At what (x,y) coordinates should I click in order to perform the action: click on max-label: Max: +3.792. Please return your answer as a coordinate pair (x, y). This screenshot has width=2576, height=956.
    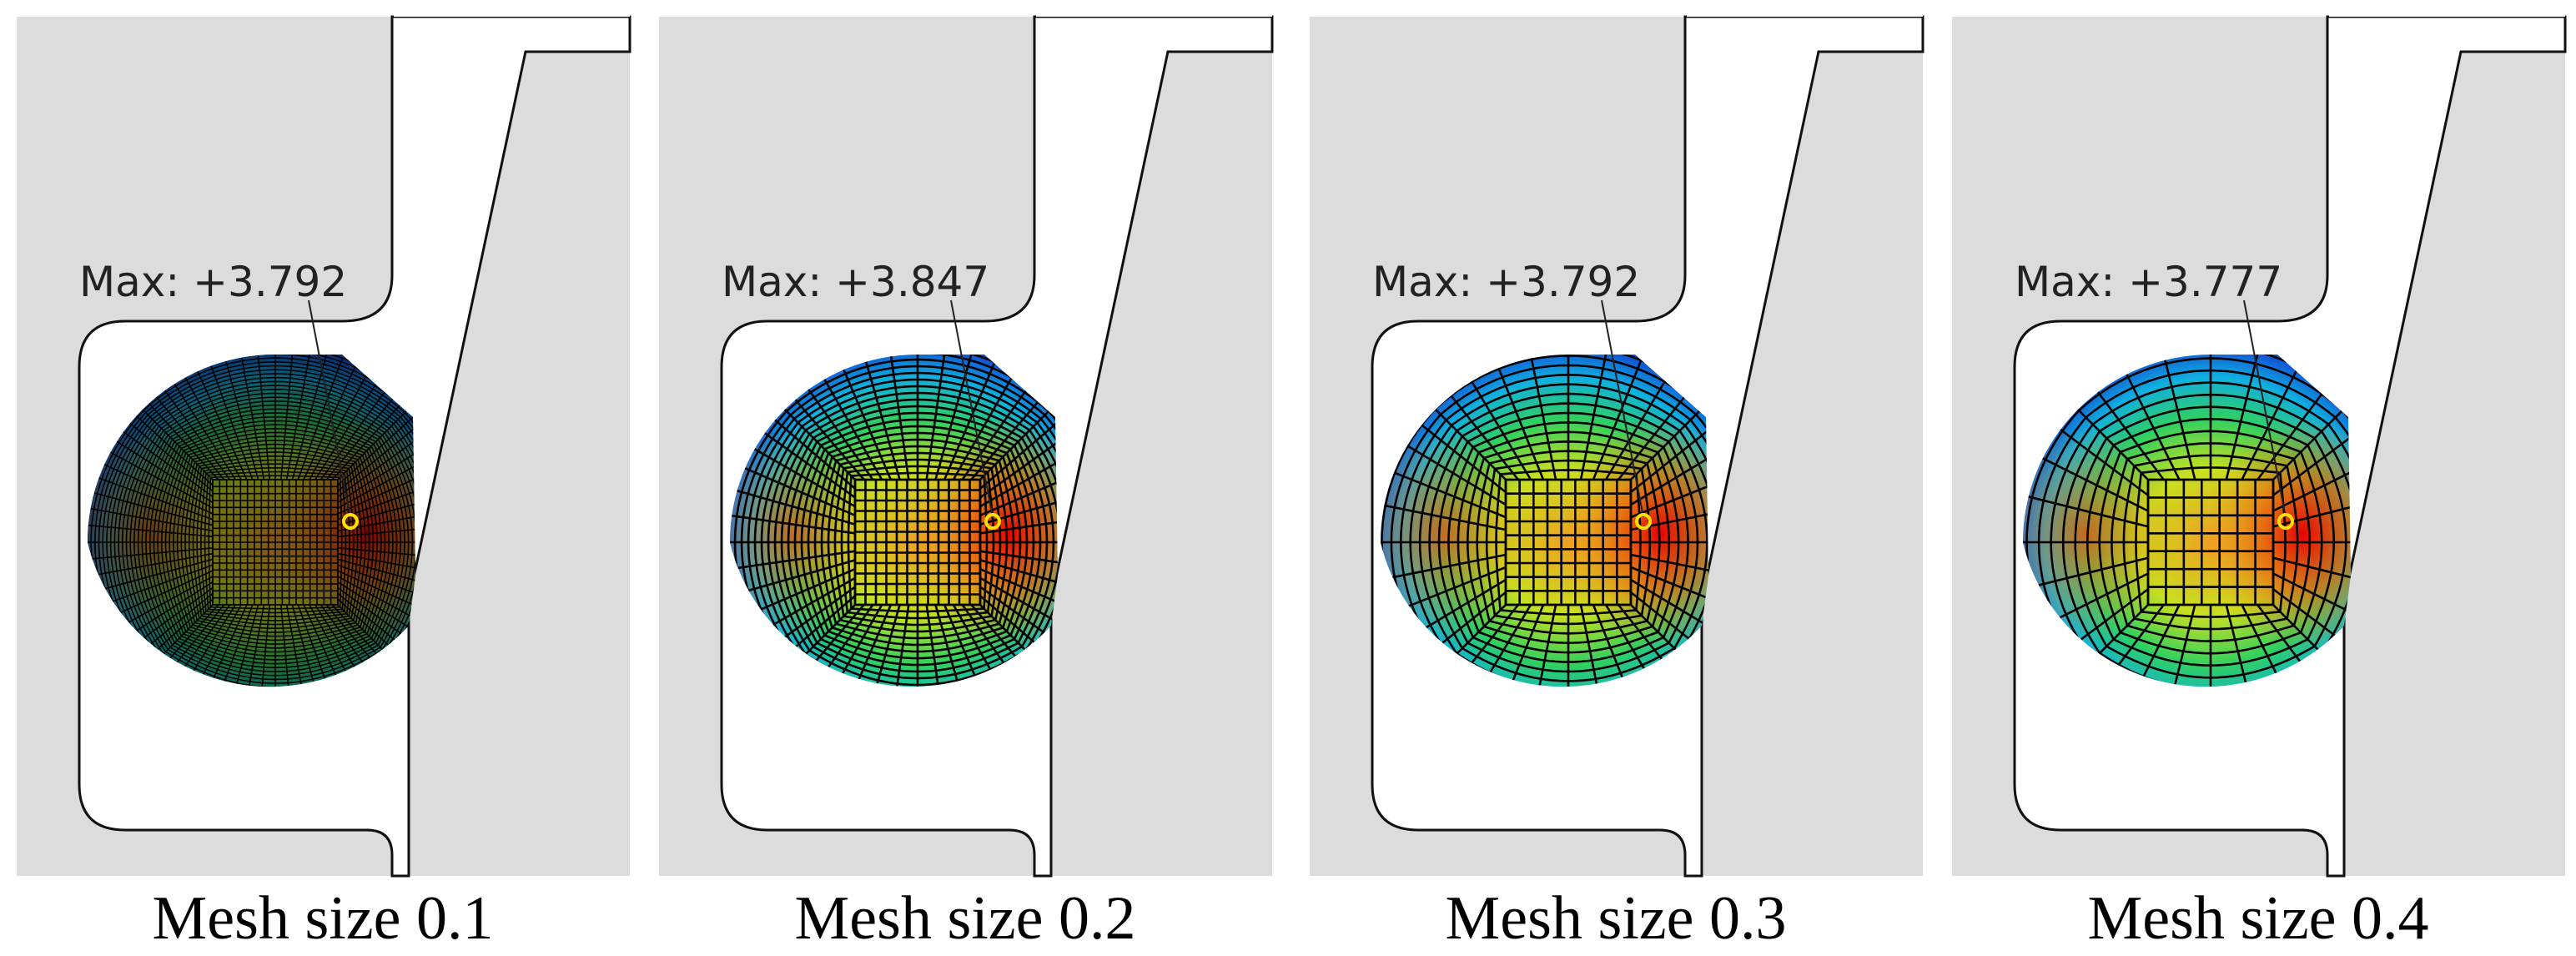
    Looking at the image, I should click on (213, 282).